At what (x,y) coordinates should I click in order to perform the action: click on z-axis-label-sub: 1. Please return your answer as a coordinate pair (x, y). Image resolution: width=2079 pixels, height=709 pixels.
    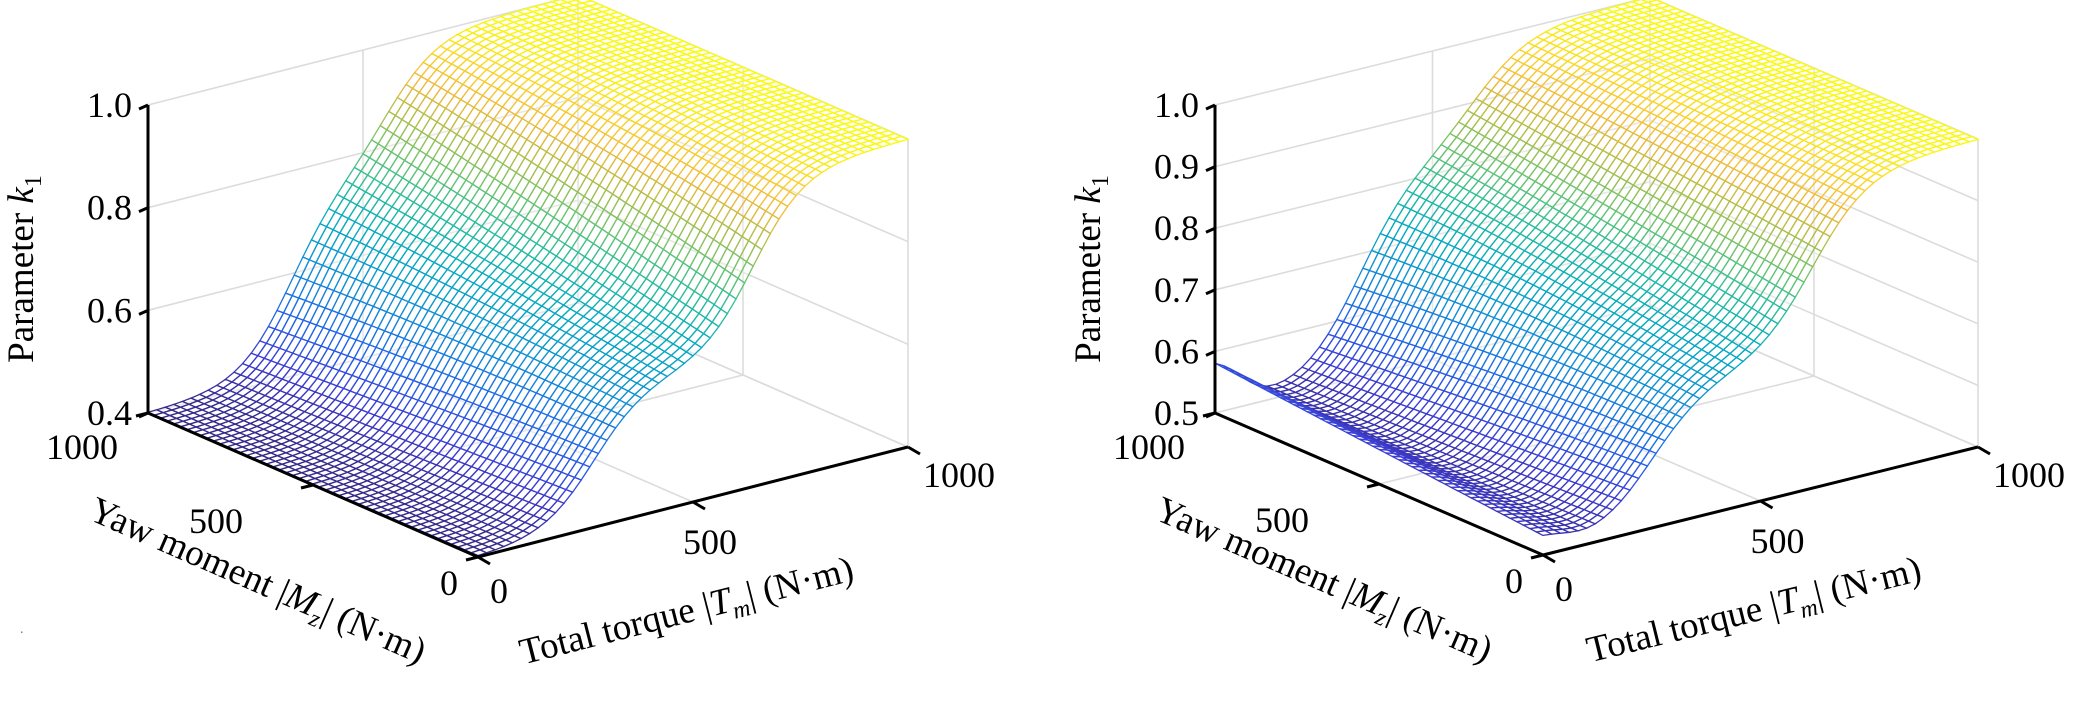
    Looking at the image, I should click on (34, 181).